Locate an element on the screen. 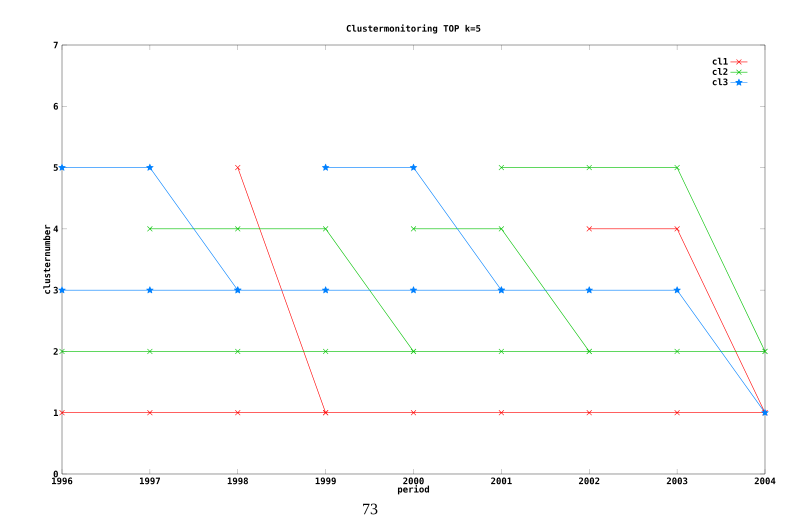 This screenshot has height=523, width=789. x-tick-label: 1996 is located at coordinates (62, 481).